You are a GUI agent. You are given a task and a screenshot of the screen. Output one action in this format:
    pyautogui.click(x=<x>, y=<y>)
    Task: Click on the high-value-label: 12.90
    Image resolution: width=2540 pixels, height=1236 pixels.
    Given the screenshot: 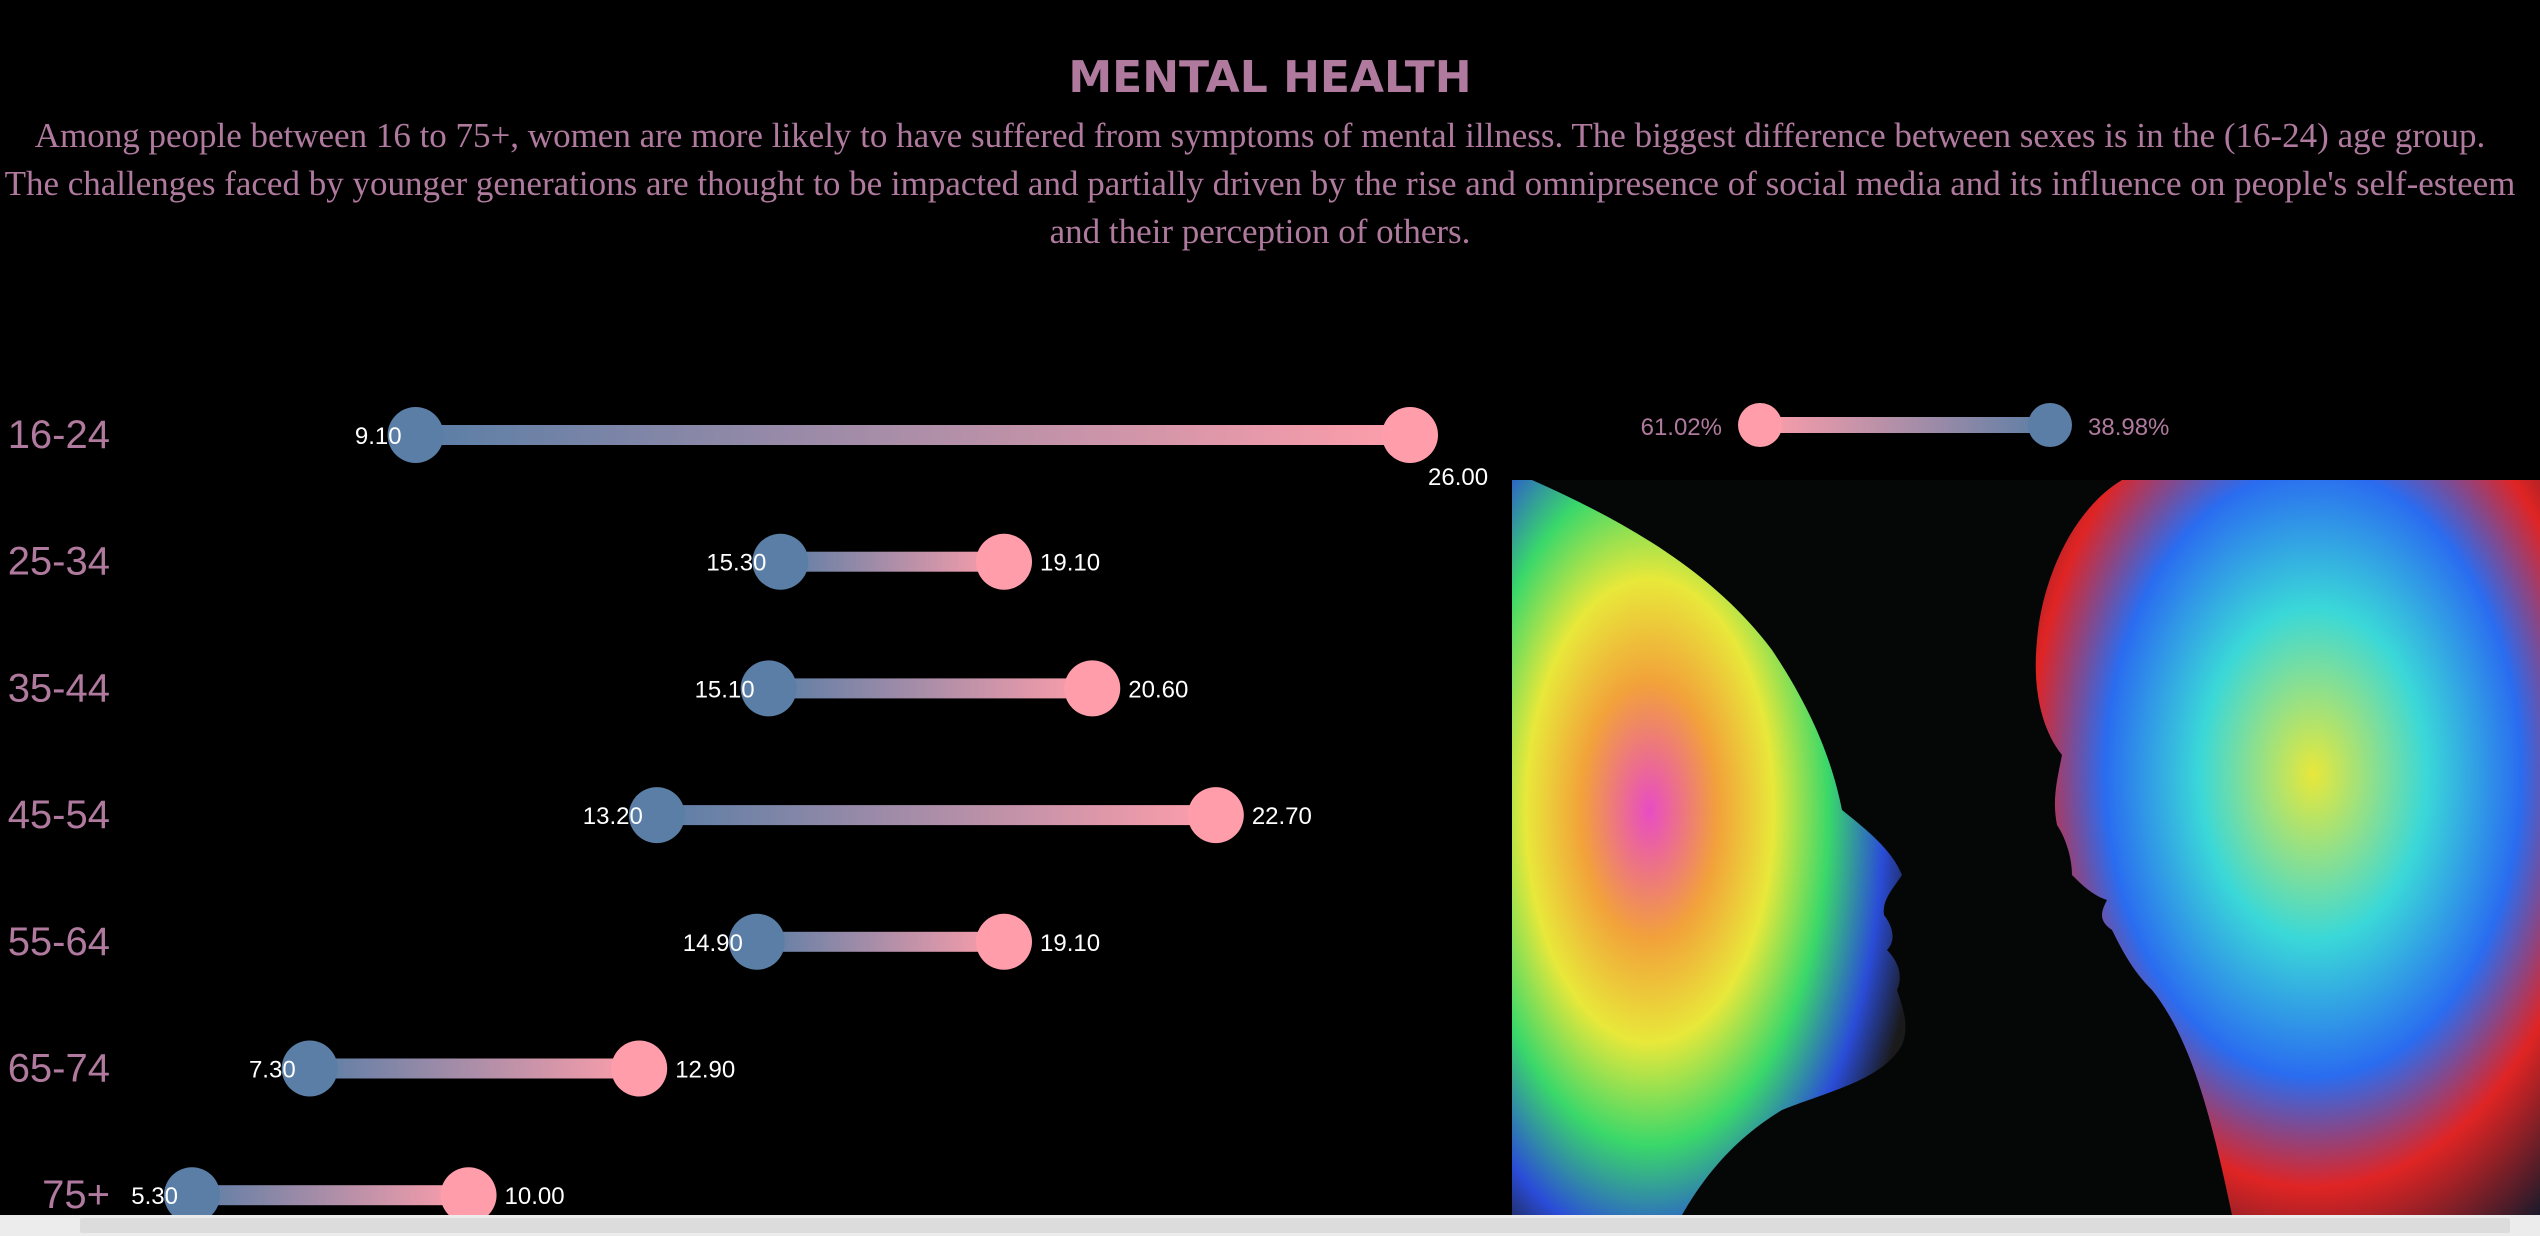 What is the action you would take?
    pyautogui.click(x=705, y=1070)
    